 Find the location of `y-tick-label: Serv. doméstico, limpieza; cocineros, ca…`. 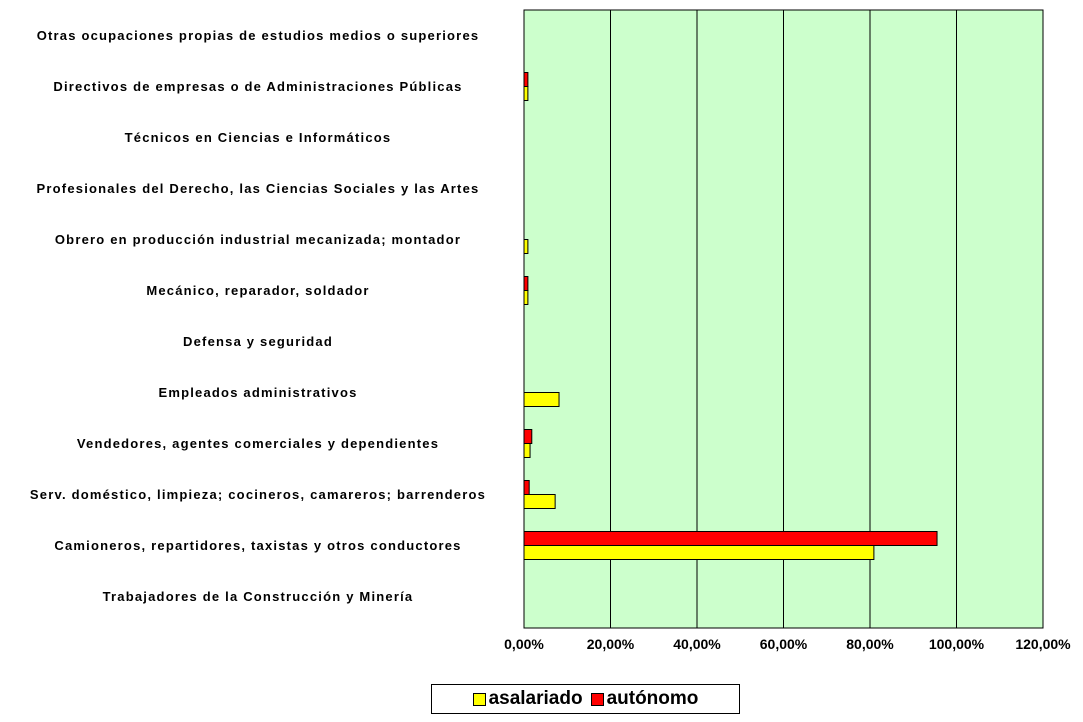

y-tick-label: Serv. doméstico, limpieza; cocineros, ca… is located at coordinates (258, 494).